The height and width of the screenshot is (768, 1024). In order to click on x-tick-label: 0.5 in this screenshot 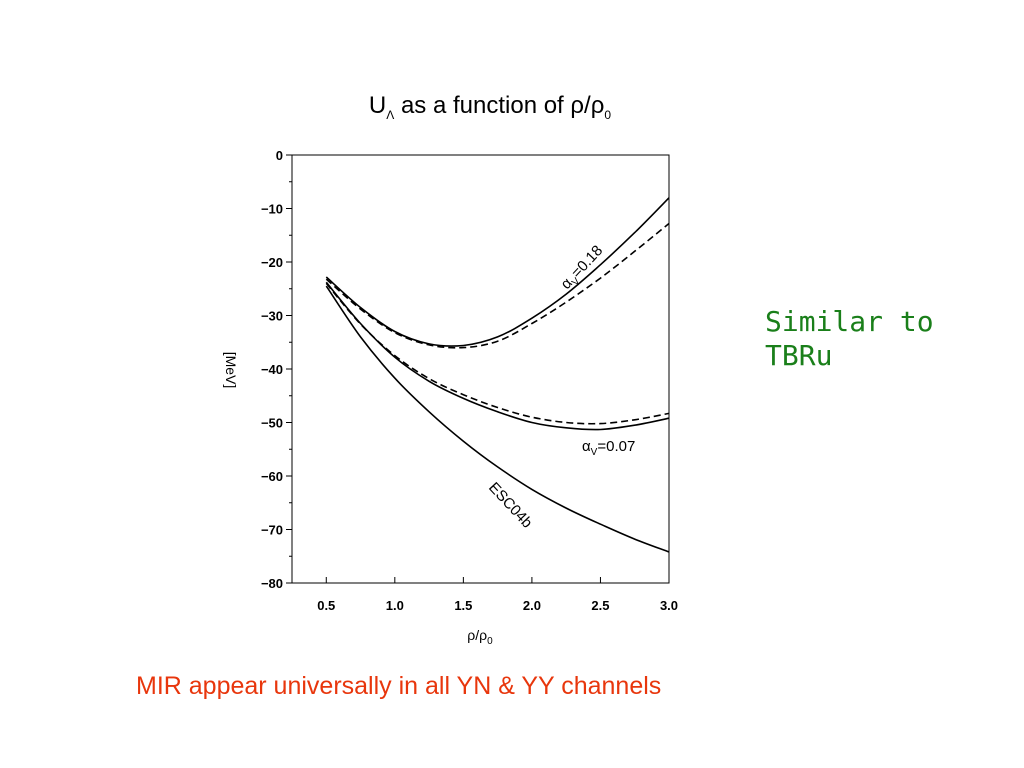, I will do `click(326, 605)`.